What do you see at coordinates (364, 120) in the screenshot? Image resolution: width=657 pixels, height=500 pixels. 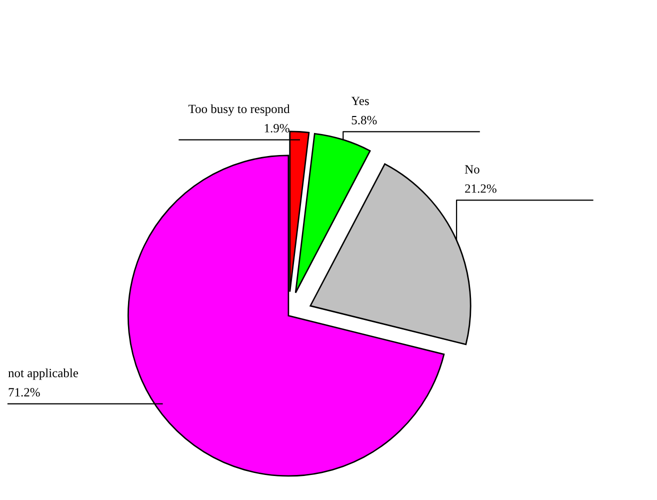 I see `data-label: 5.8%` at bounding box center [364, 120].